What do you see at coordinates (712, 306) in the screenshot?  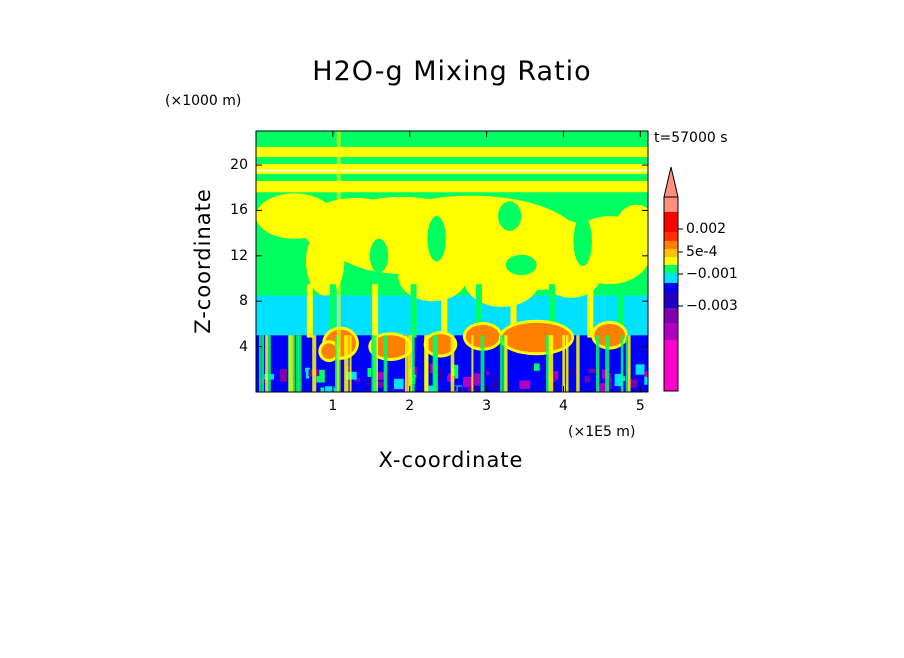 I see `colorbar-label: −0.003` at bounding box center [712, 306].